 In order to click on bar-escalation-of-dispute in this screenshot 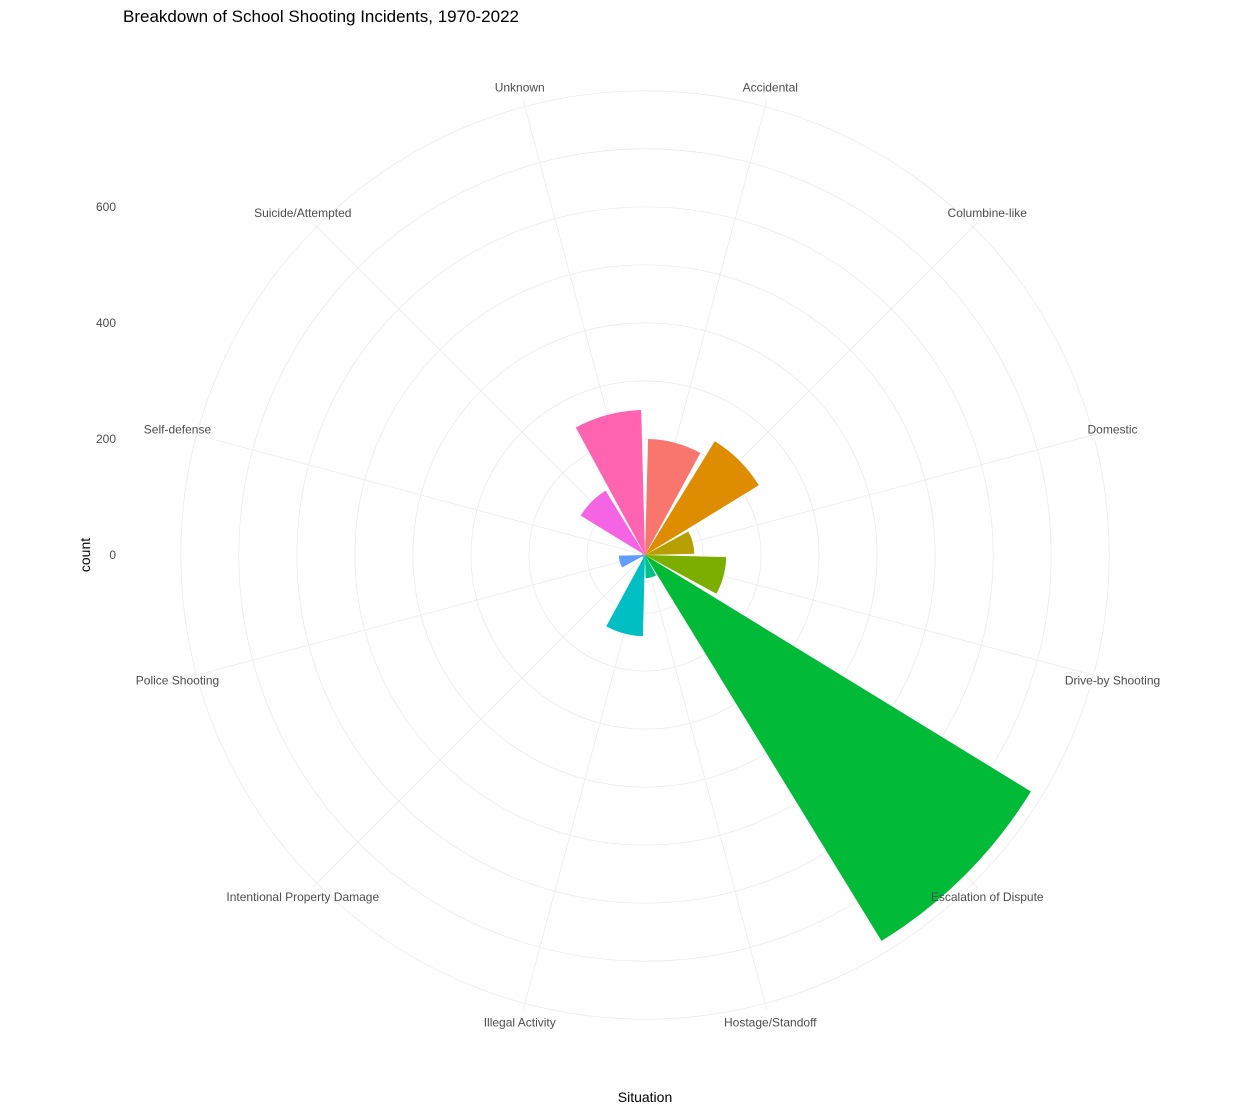, I will do `click(838, 748)`.